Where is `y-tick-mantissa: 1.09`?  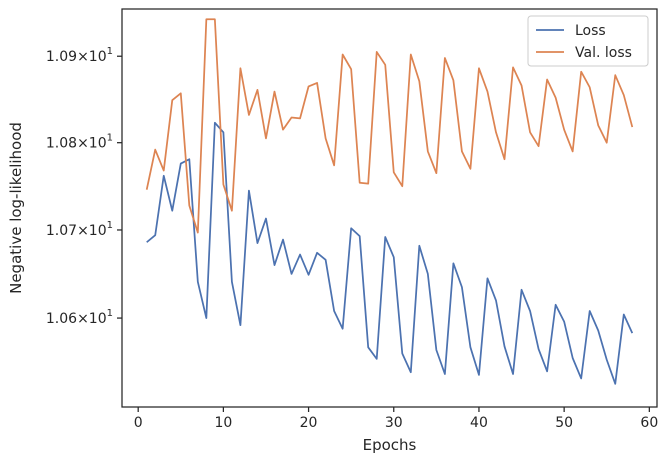
y-tick-mantissa: 1.09 is located at coordinates (61, 57).